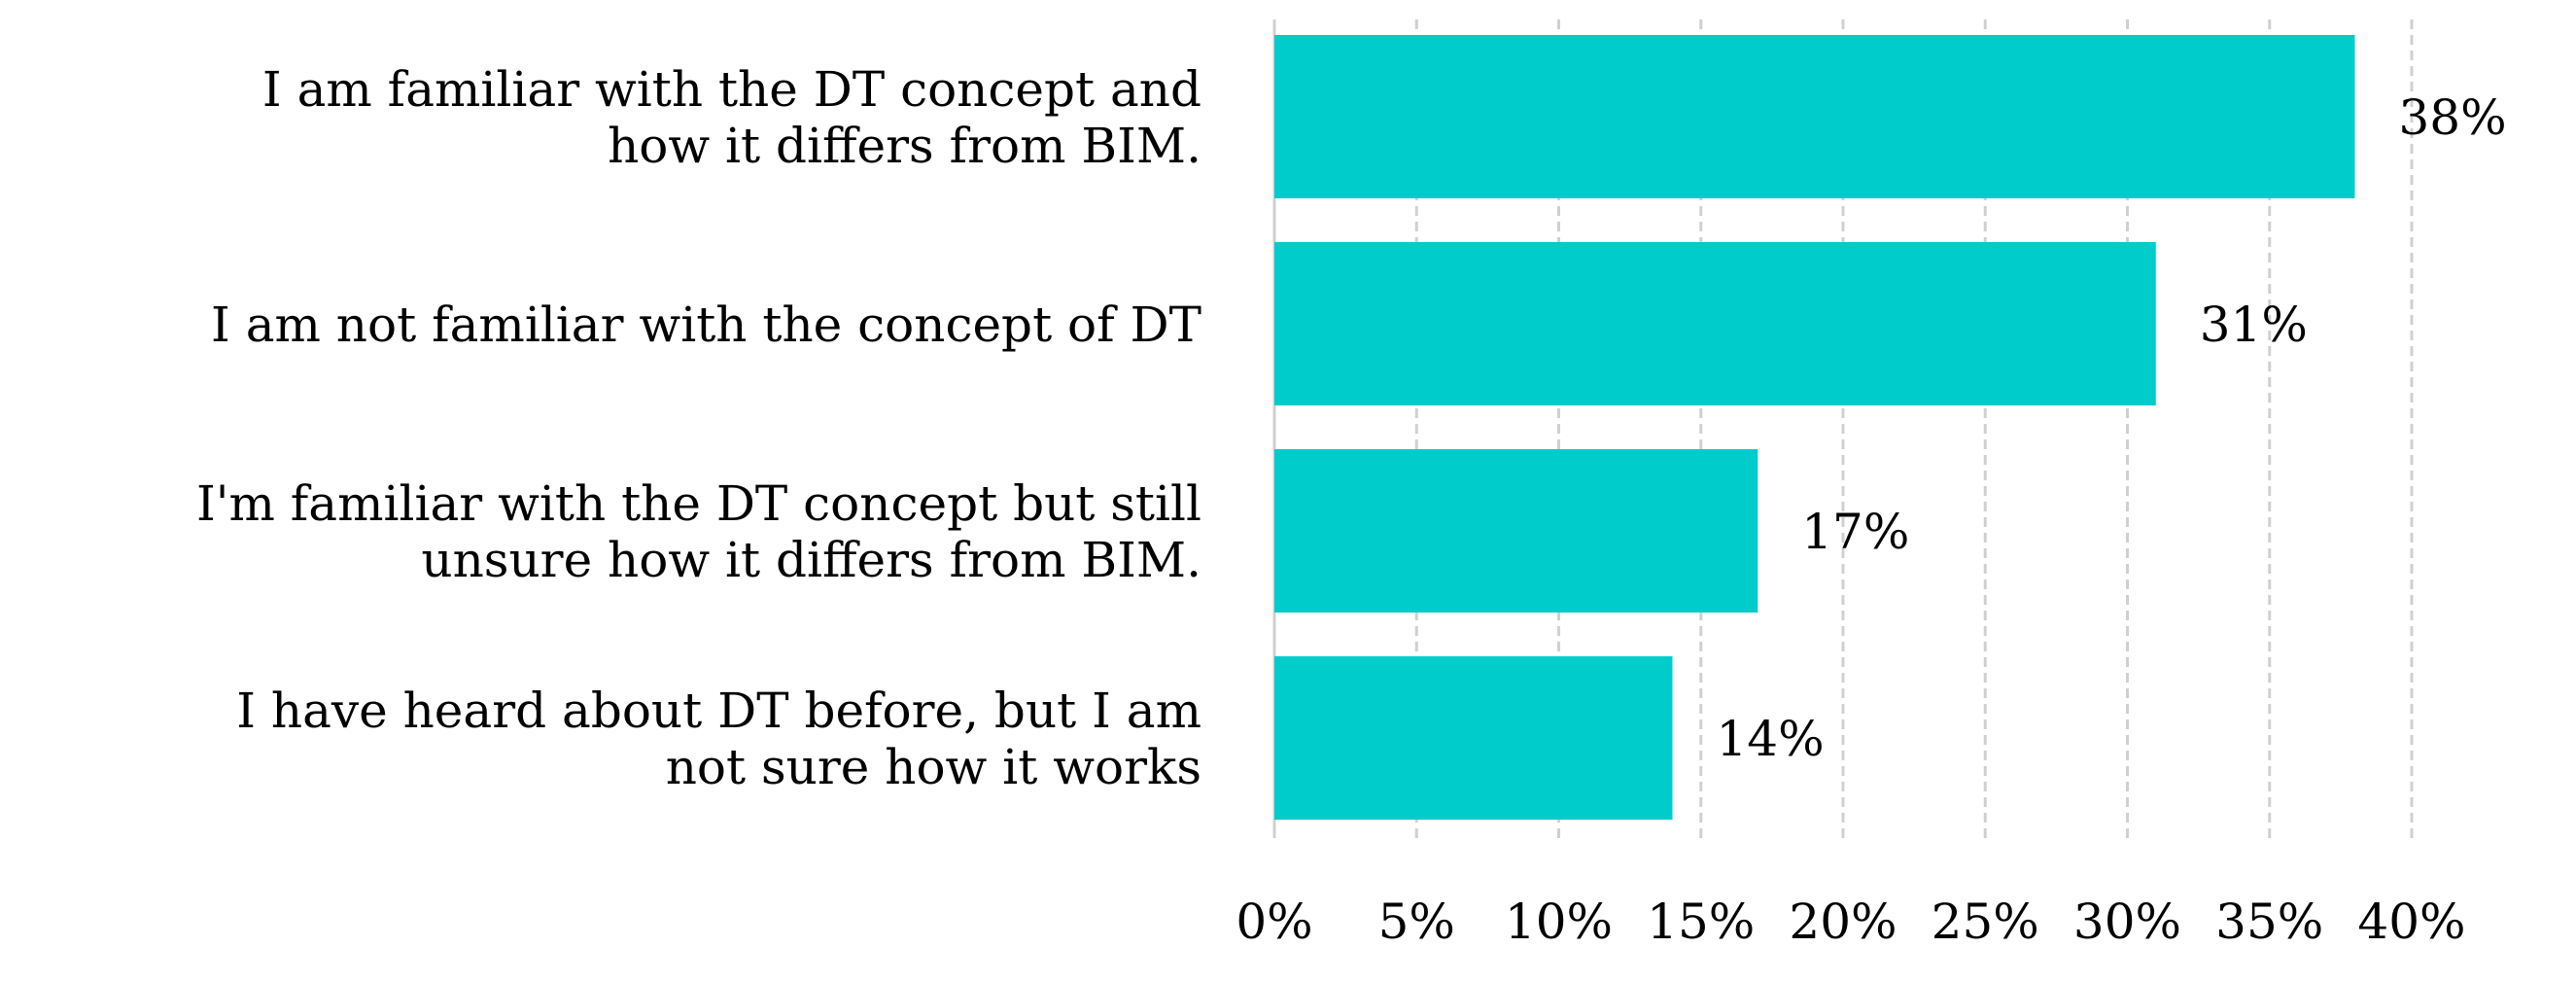 This screenshot has height=982, width=2576. Describe the element at coordinates (1855, 532) in the screenshot. I see `data-label-3: 17%` at that location.